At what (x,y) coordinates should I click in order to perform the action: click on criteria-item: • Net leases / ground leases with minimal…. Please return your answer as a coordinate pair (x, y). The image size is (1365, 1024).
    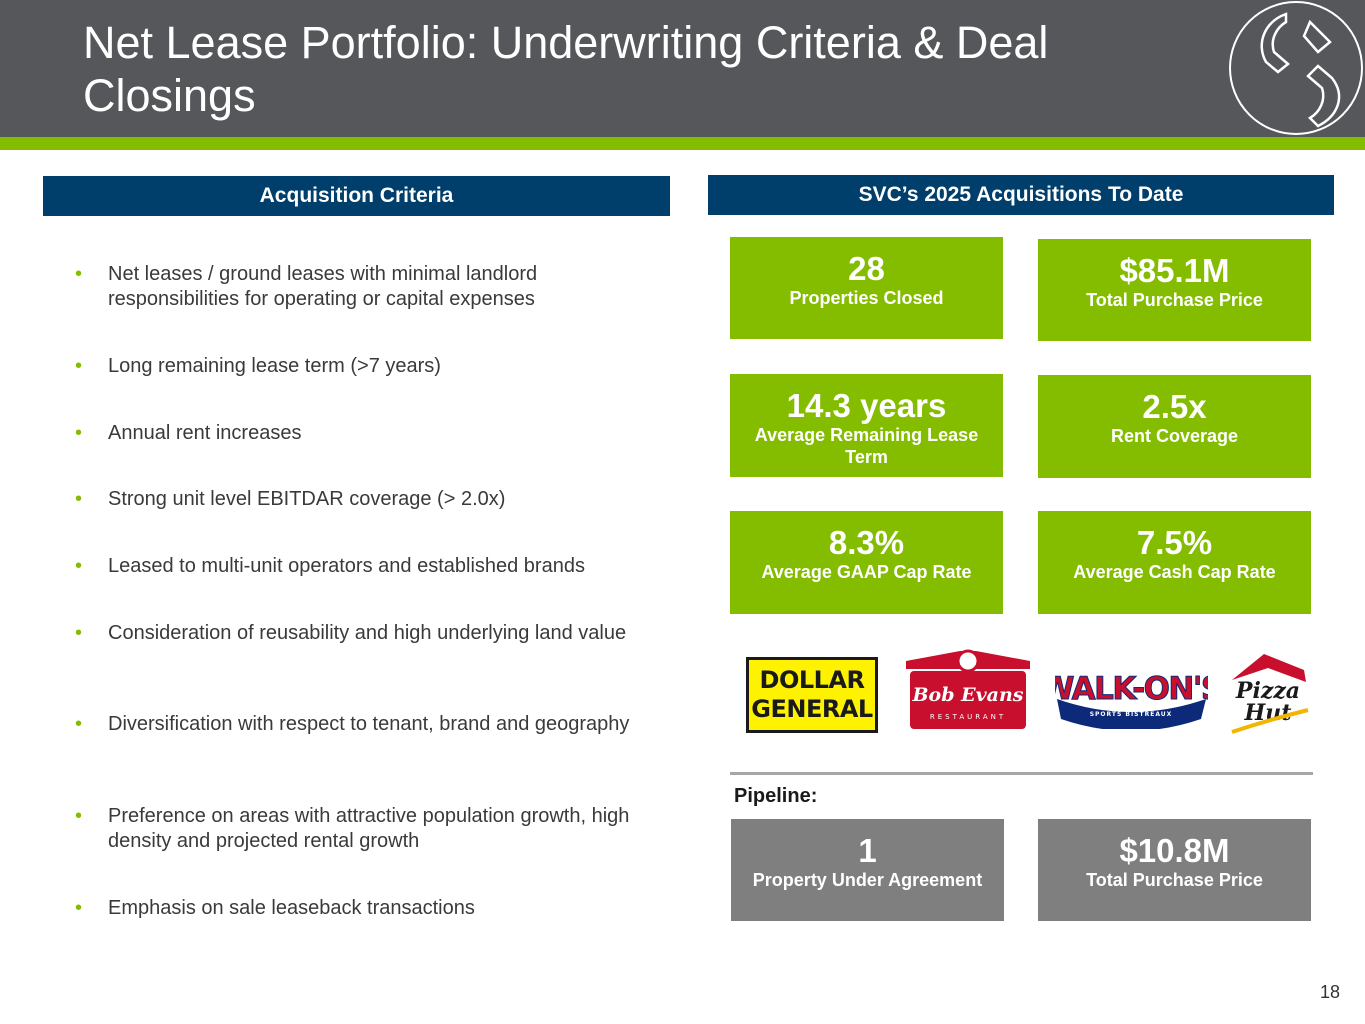
    Looking at the image, I should click on (306, 286).